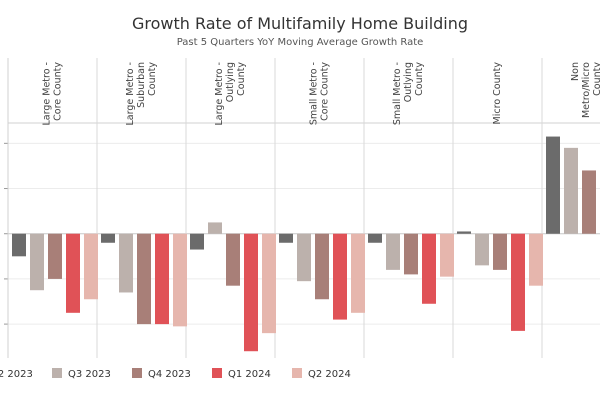 Image resolution: width=600 pixels, height=400 pixels. I want to click on panel-header-label: Suburban, so click(141, 85).